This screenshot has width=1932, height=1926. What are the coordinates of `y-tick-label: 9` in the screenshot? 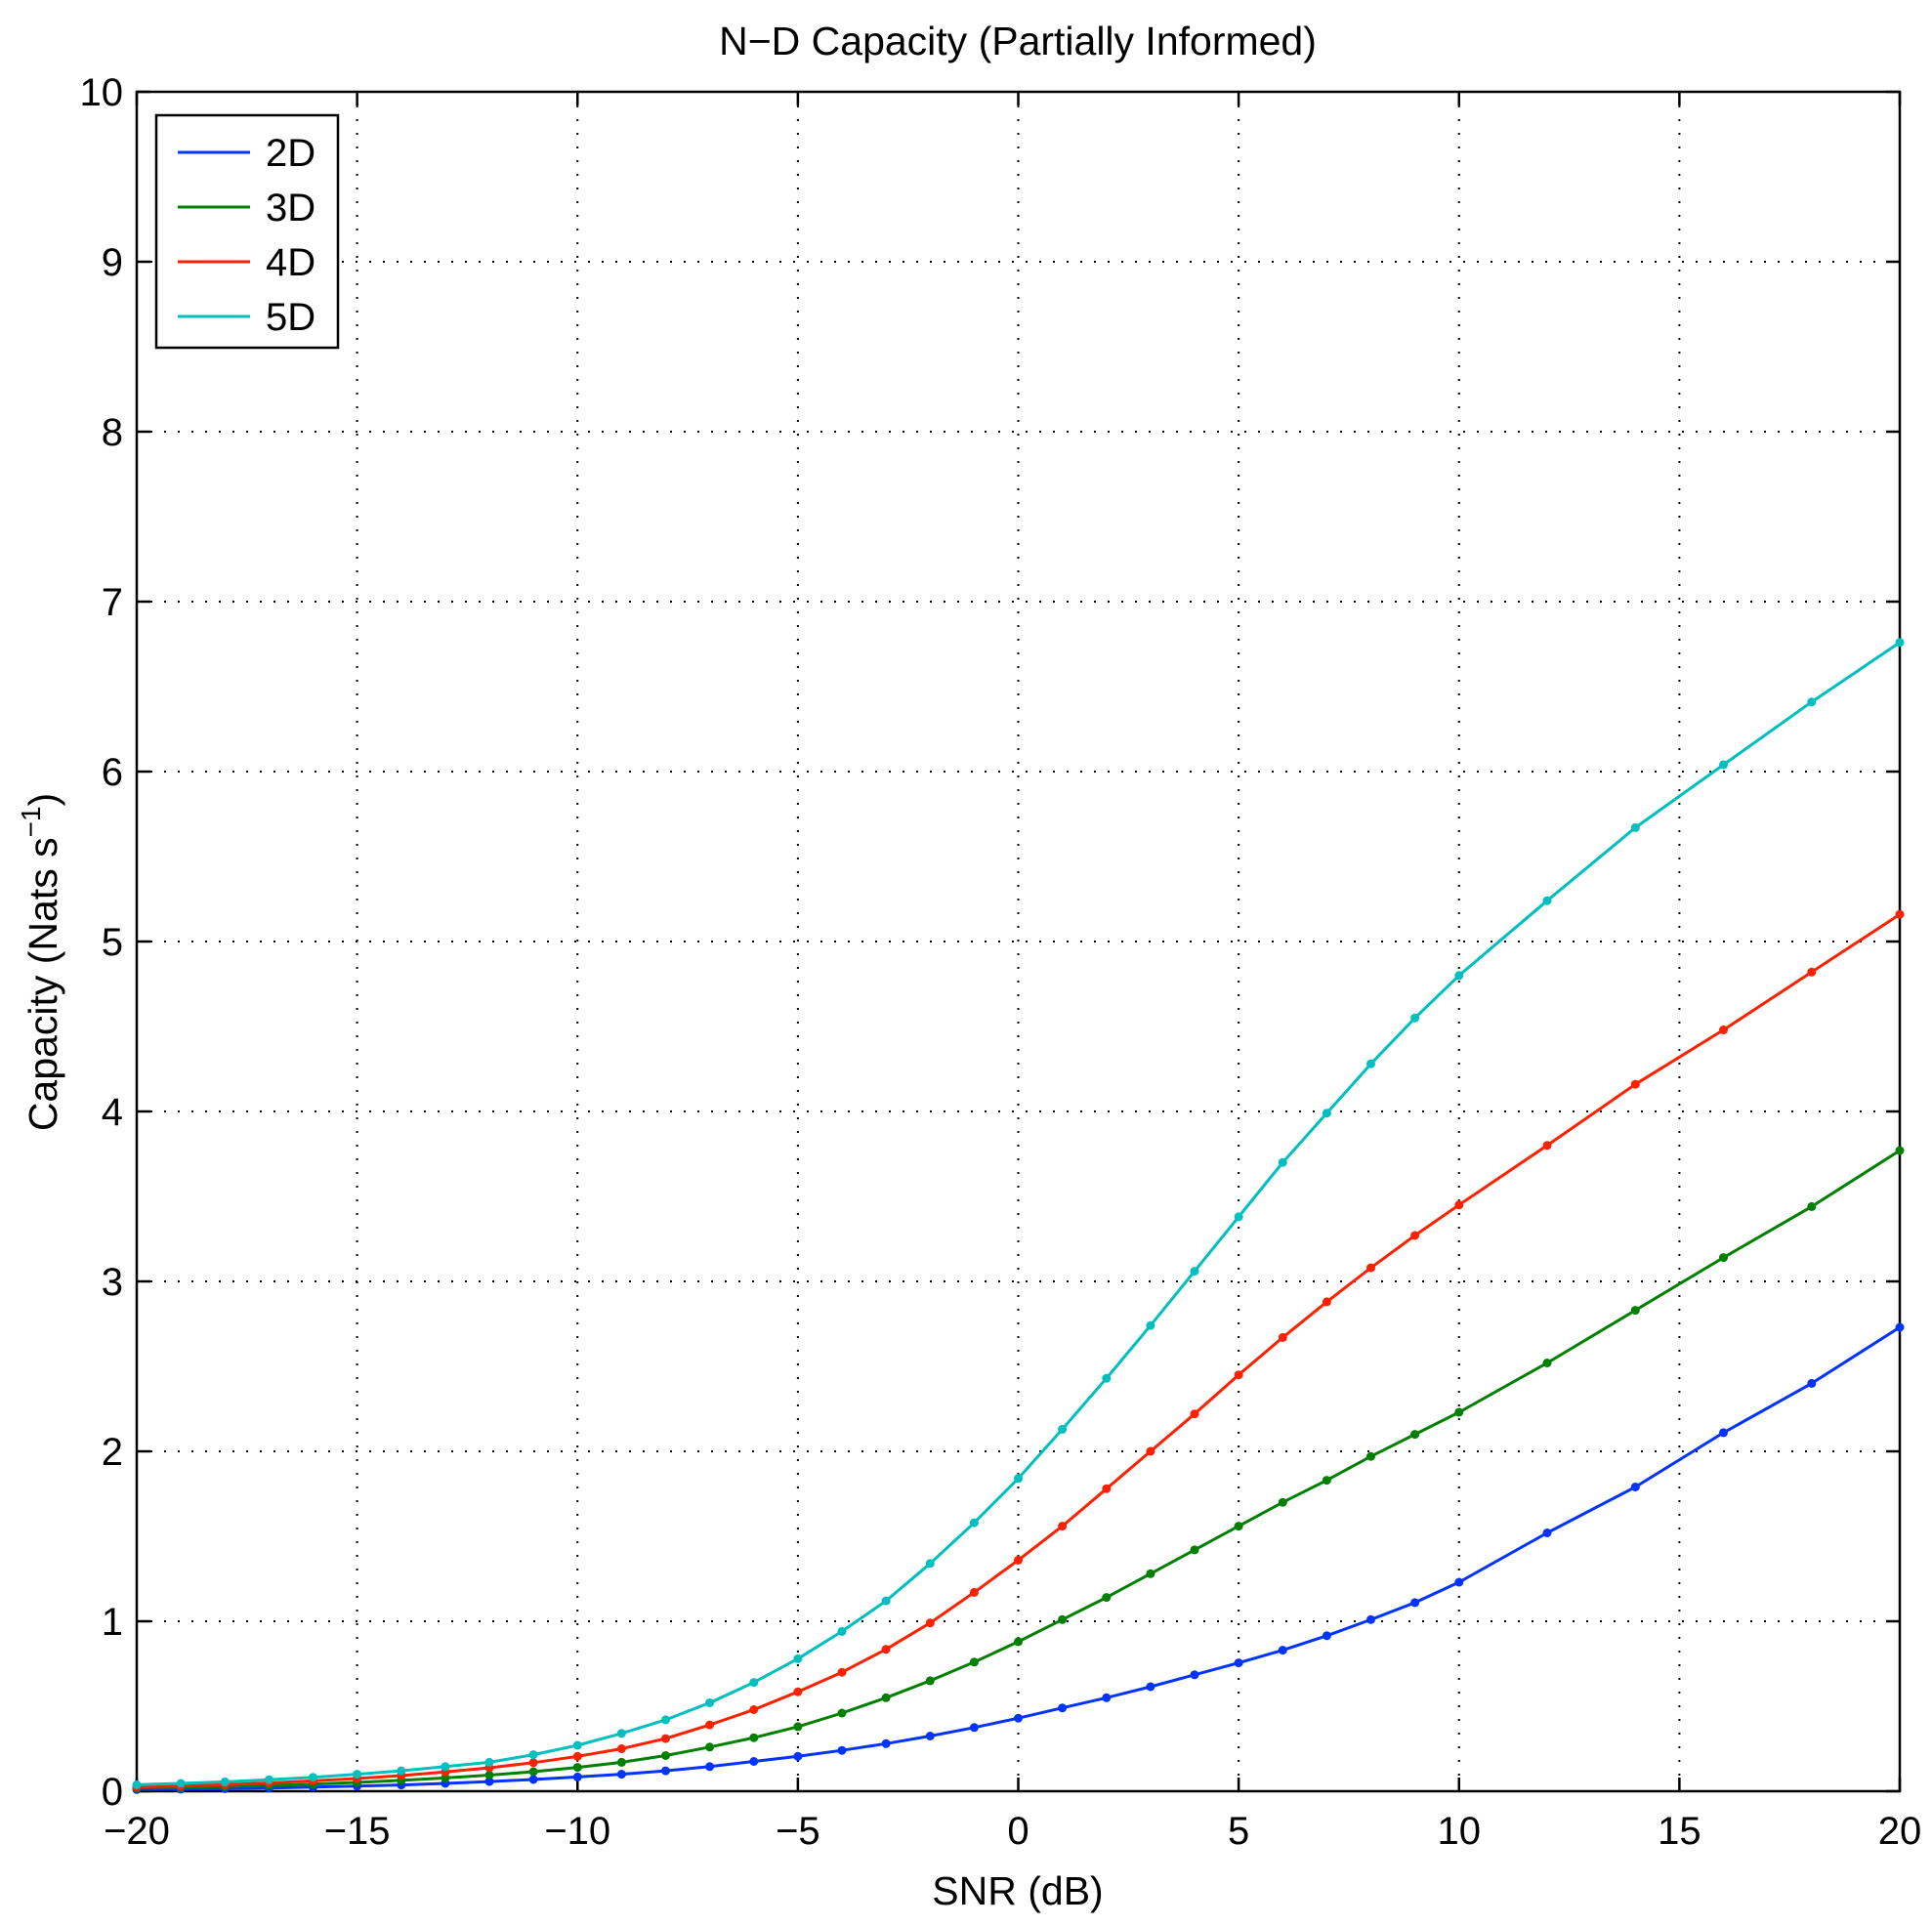 It's located at (112, 262).